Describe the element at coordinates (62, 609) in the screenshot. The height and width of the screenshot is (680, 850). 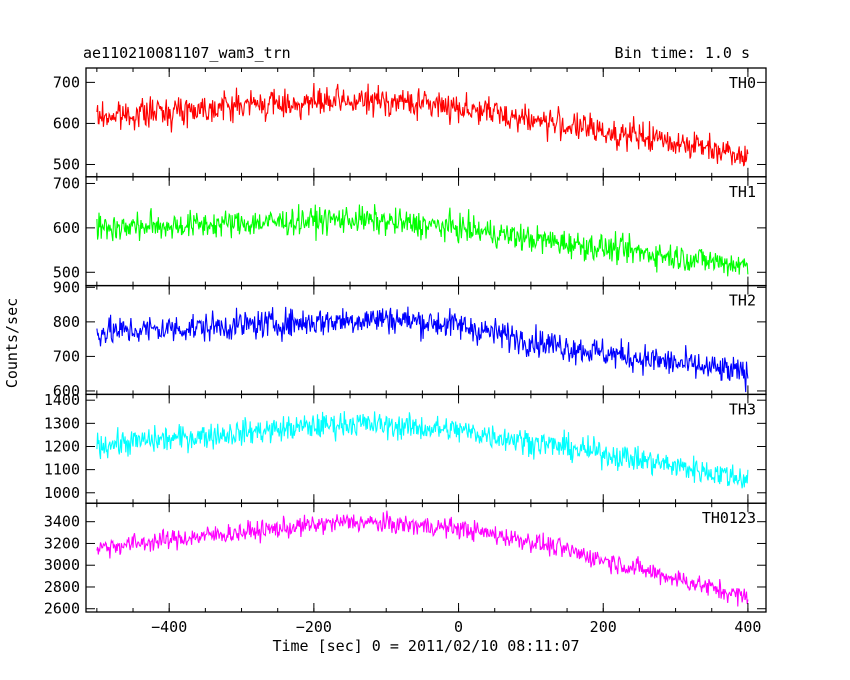
I see `y-tick-label: 2600` at that location.